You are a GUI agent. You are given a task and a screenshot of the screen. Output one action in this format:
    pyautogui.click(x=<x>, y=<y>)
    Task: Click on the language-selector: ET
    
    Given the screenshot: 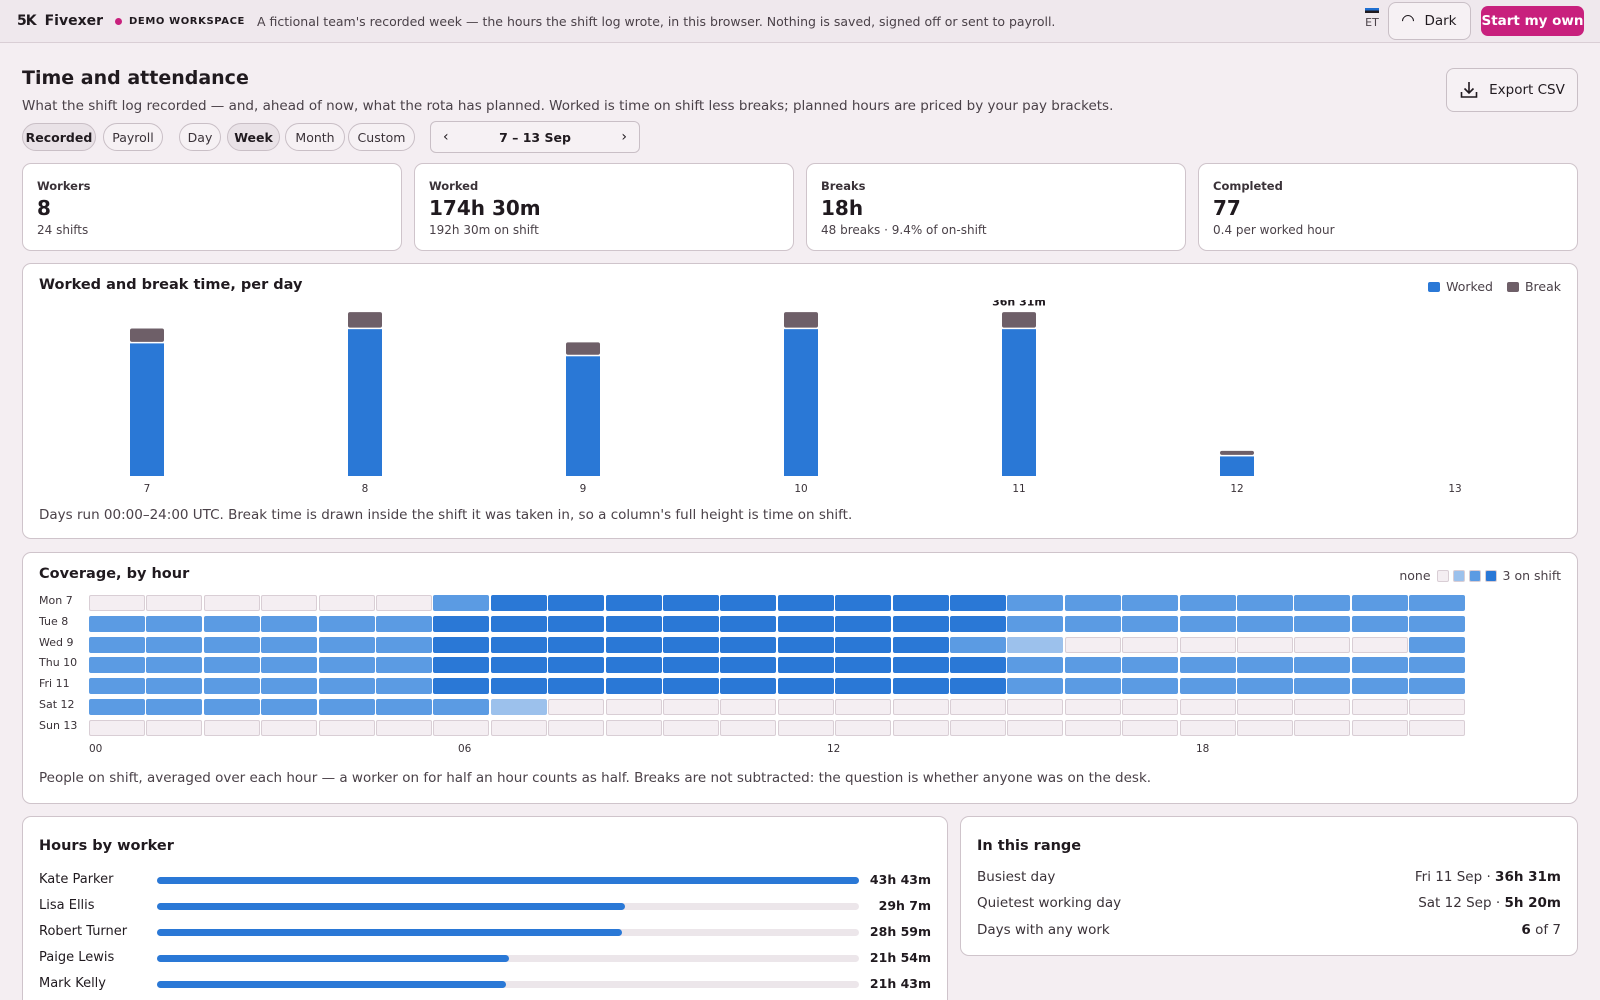 What is the action you would take?
    pyautogui.click(x=1372, y=21)
    